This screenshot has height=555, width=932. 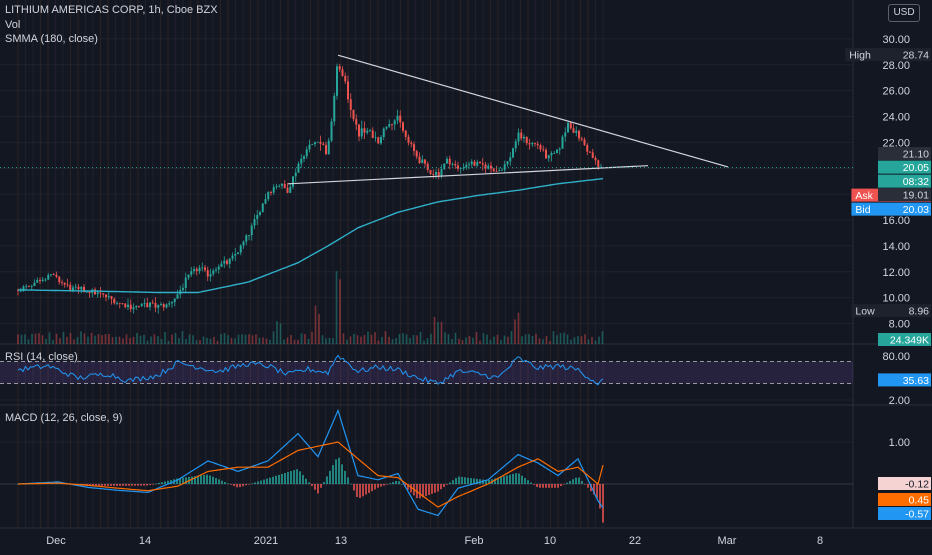 What do you see at coordinates (64, 418) in the screenshot?
I see `macd-label: MACD (12, 26, close, 9)` at bounding box center [64, 418].